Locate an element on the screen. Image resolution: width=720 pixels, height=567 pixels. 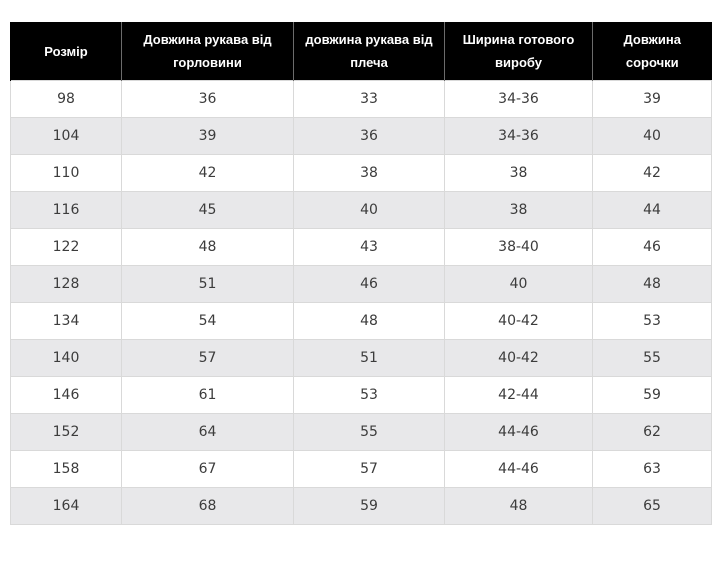
cell-sleeve-from-neck: 51 is located at coordinates (207, 284).